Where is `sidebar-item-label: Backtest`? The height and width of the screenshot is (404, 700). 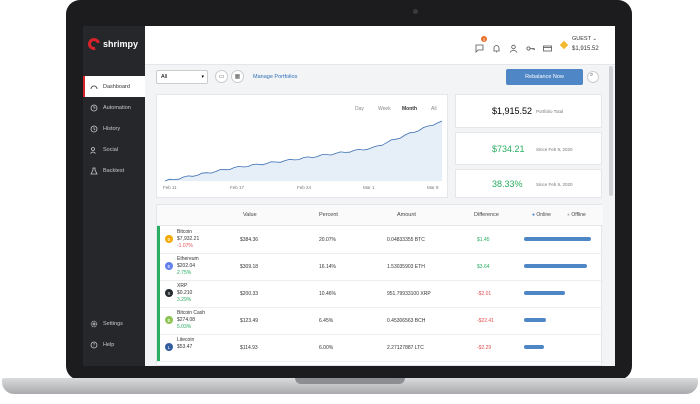 sidebar-item-label: Backtest is located at coordinates (114, 170).